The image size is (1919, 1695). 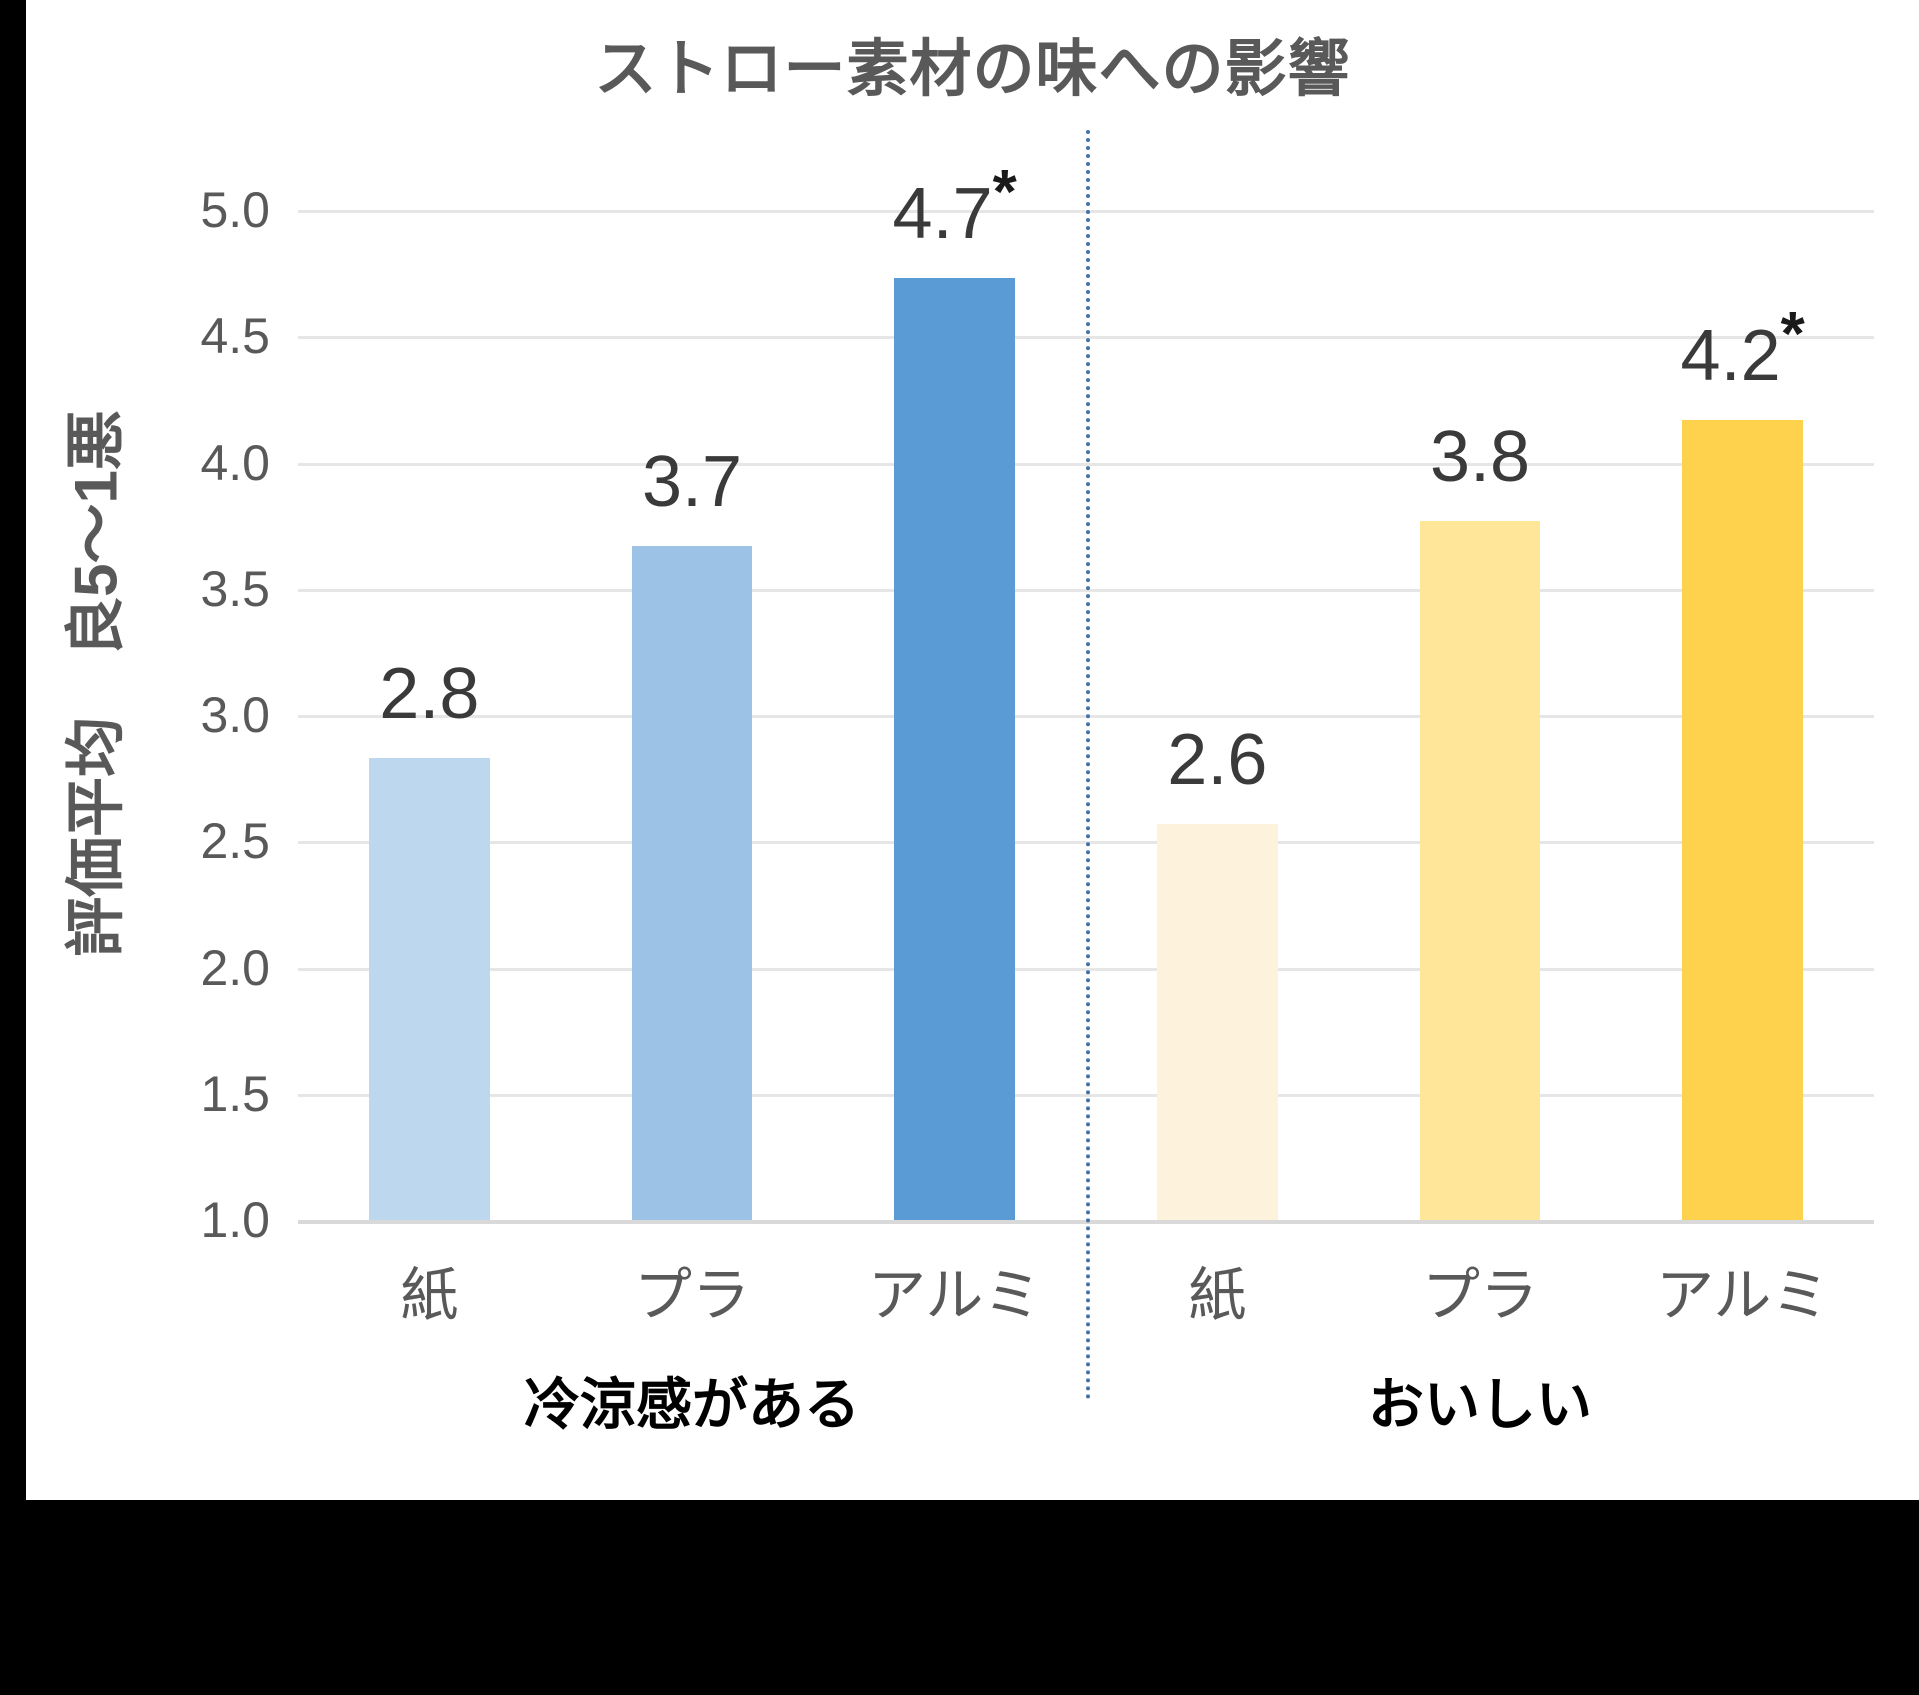 I want to click on y-axis-title: 評価平均 良5～1悪, so click(x=96, y=683).